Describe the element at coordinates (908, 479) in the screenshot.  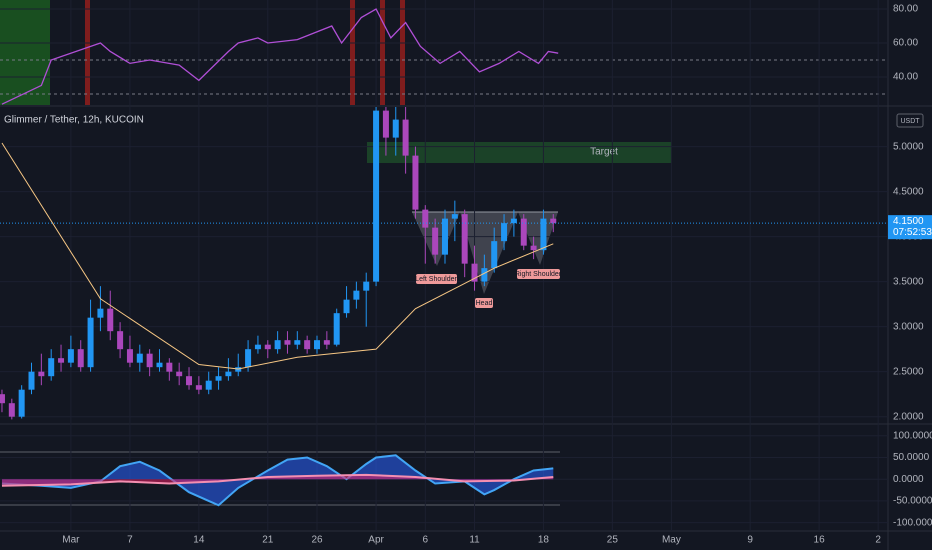
I see `y-tick-label: 0.0000` at that location.